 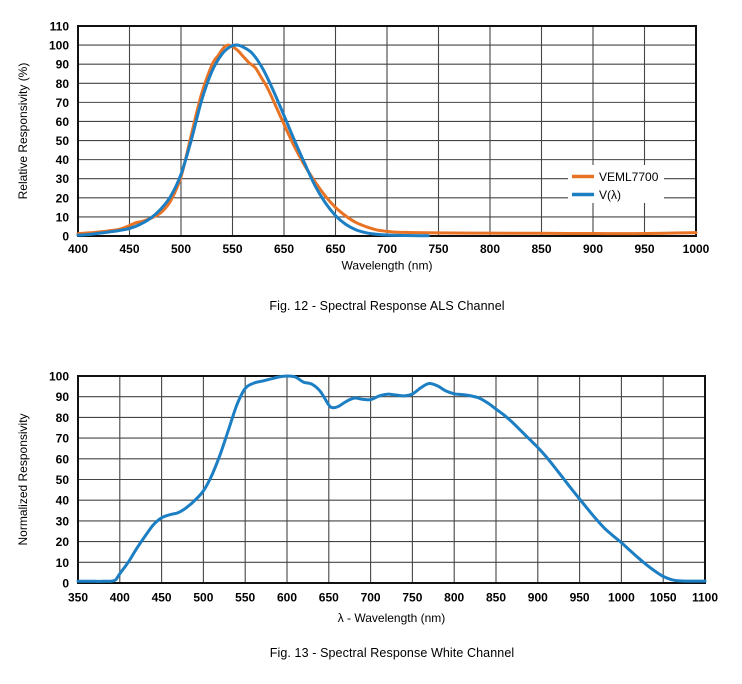 I want to click on x-axis-title: Wavelength (nm), so click(x=387, y=266).